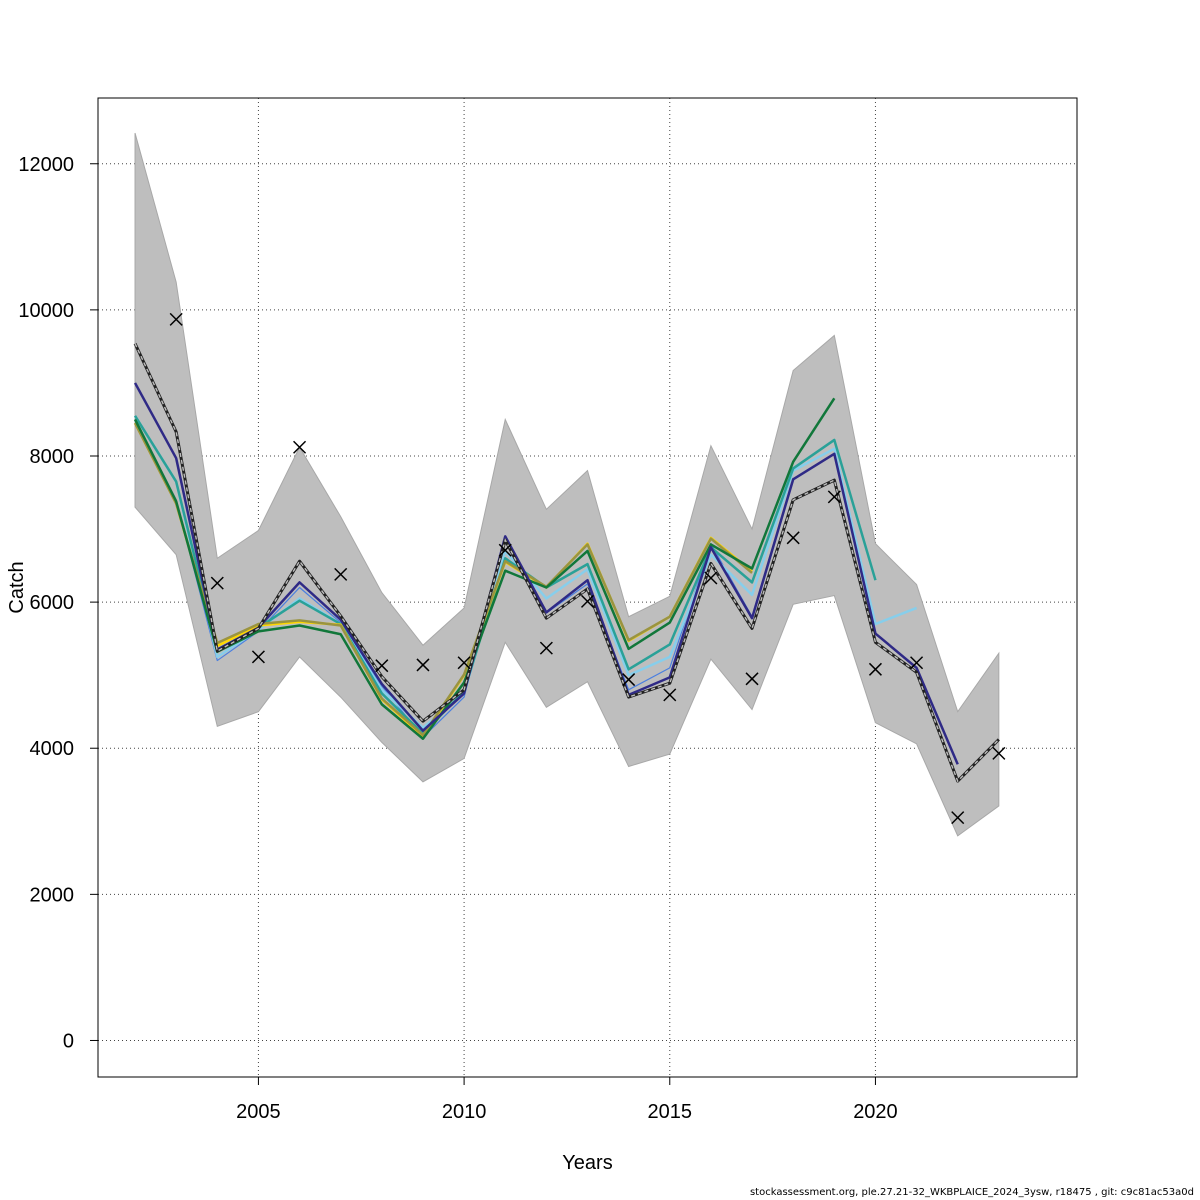  Describe the element at coordinates (464, 578) in the screenshot. I see `series-line` at that location.